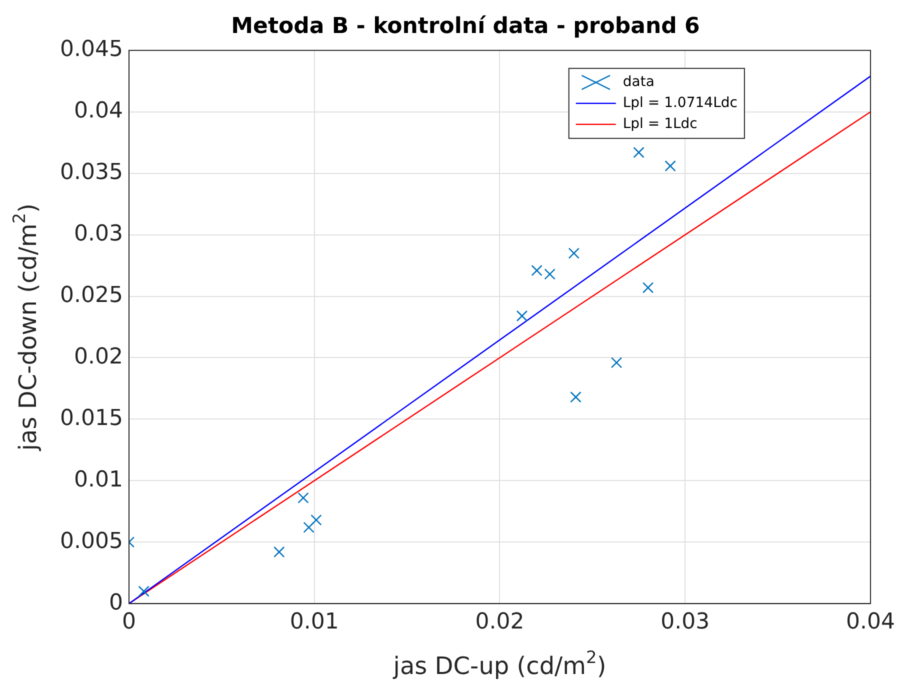  I want to click on x-tick-label: 0.04, so click(870, 622).